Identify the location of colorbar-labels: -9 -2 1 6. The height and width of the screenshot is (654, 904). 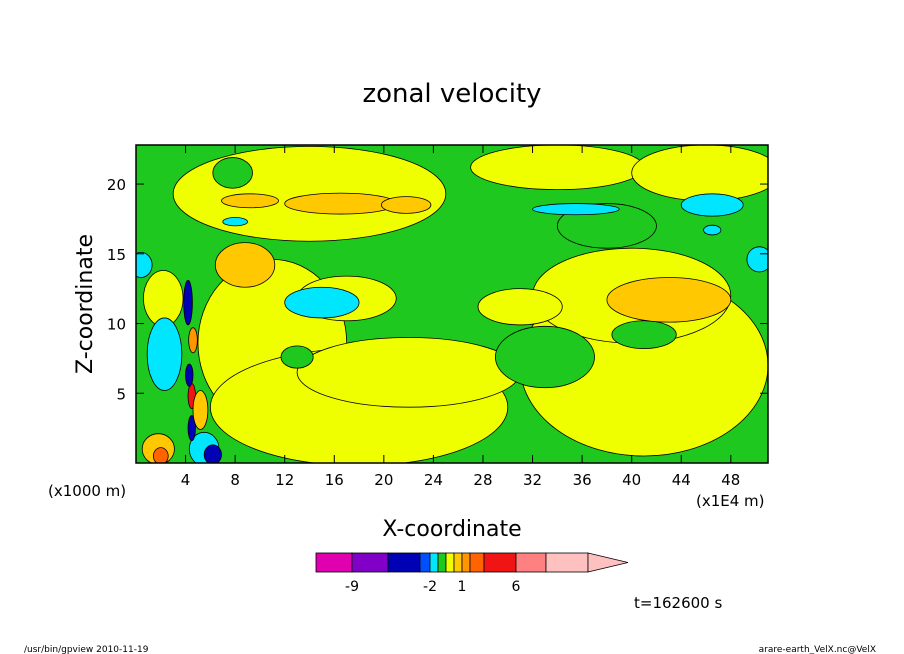
(433, 587).